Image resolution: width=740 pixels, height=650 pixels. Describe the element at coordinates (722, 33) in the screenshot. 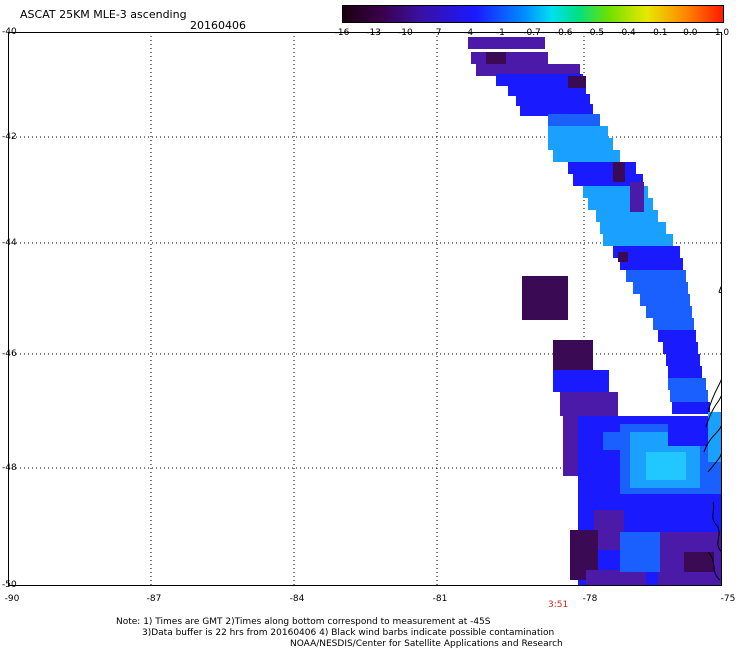

I see `colorbar-tick: 1.0` at that location.